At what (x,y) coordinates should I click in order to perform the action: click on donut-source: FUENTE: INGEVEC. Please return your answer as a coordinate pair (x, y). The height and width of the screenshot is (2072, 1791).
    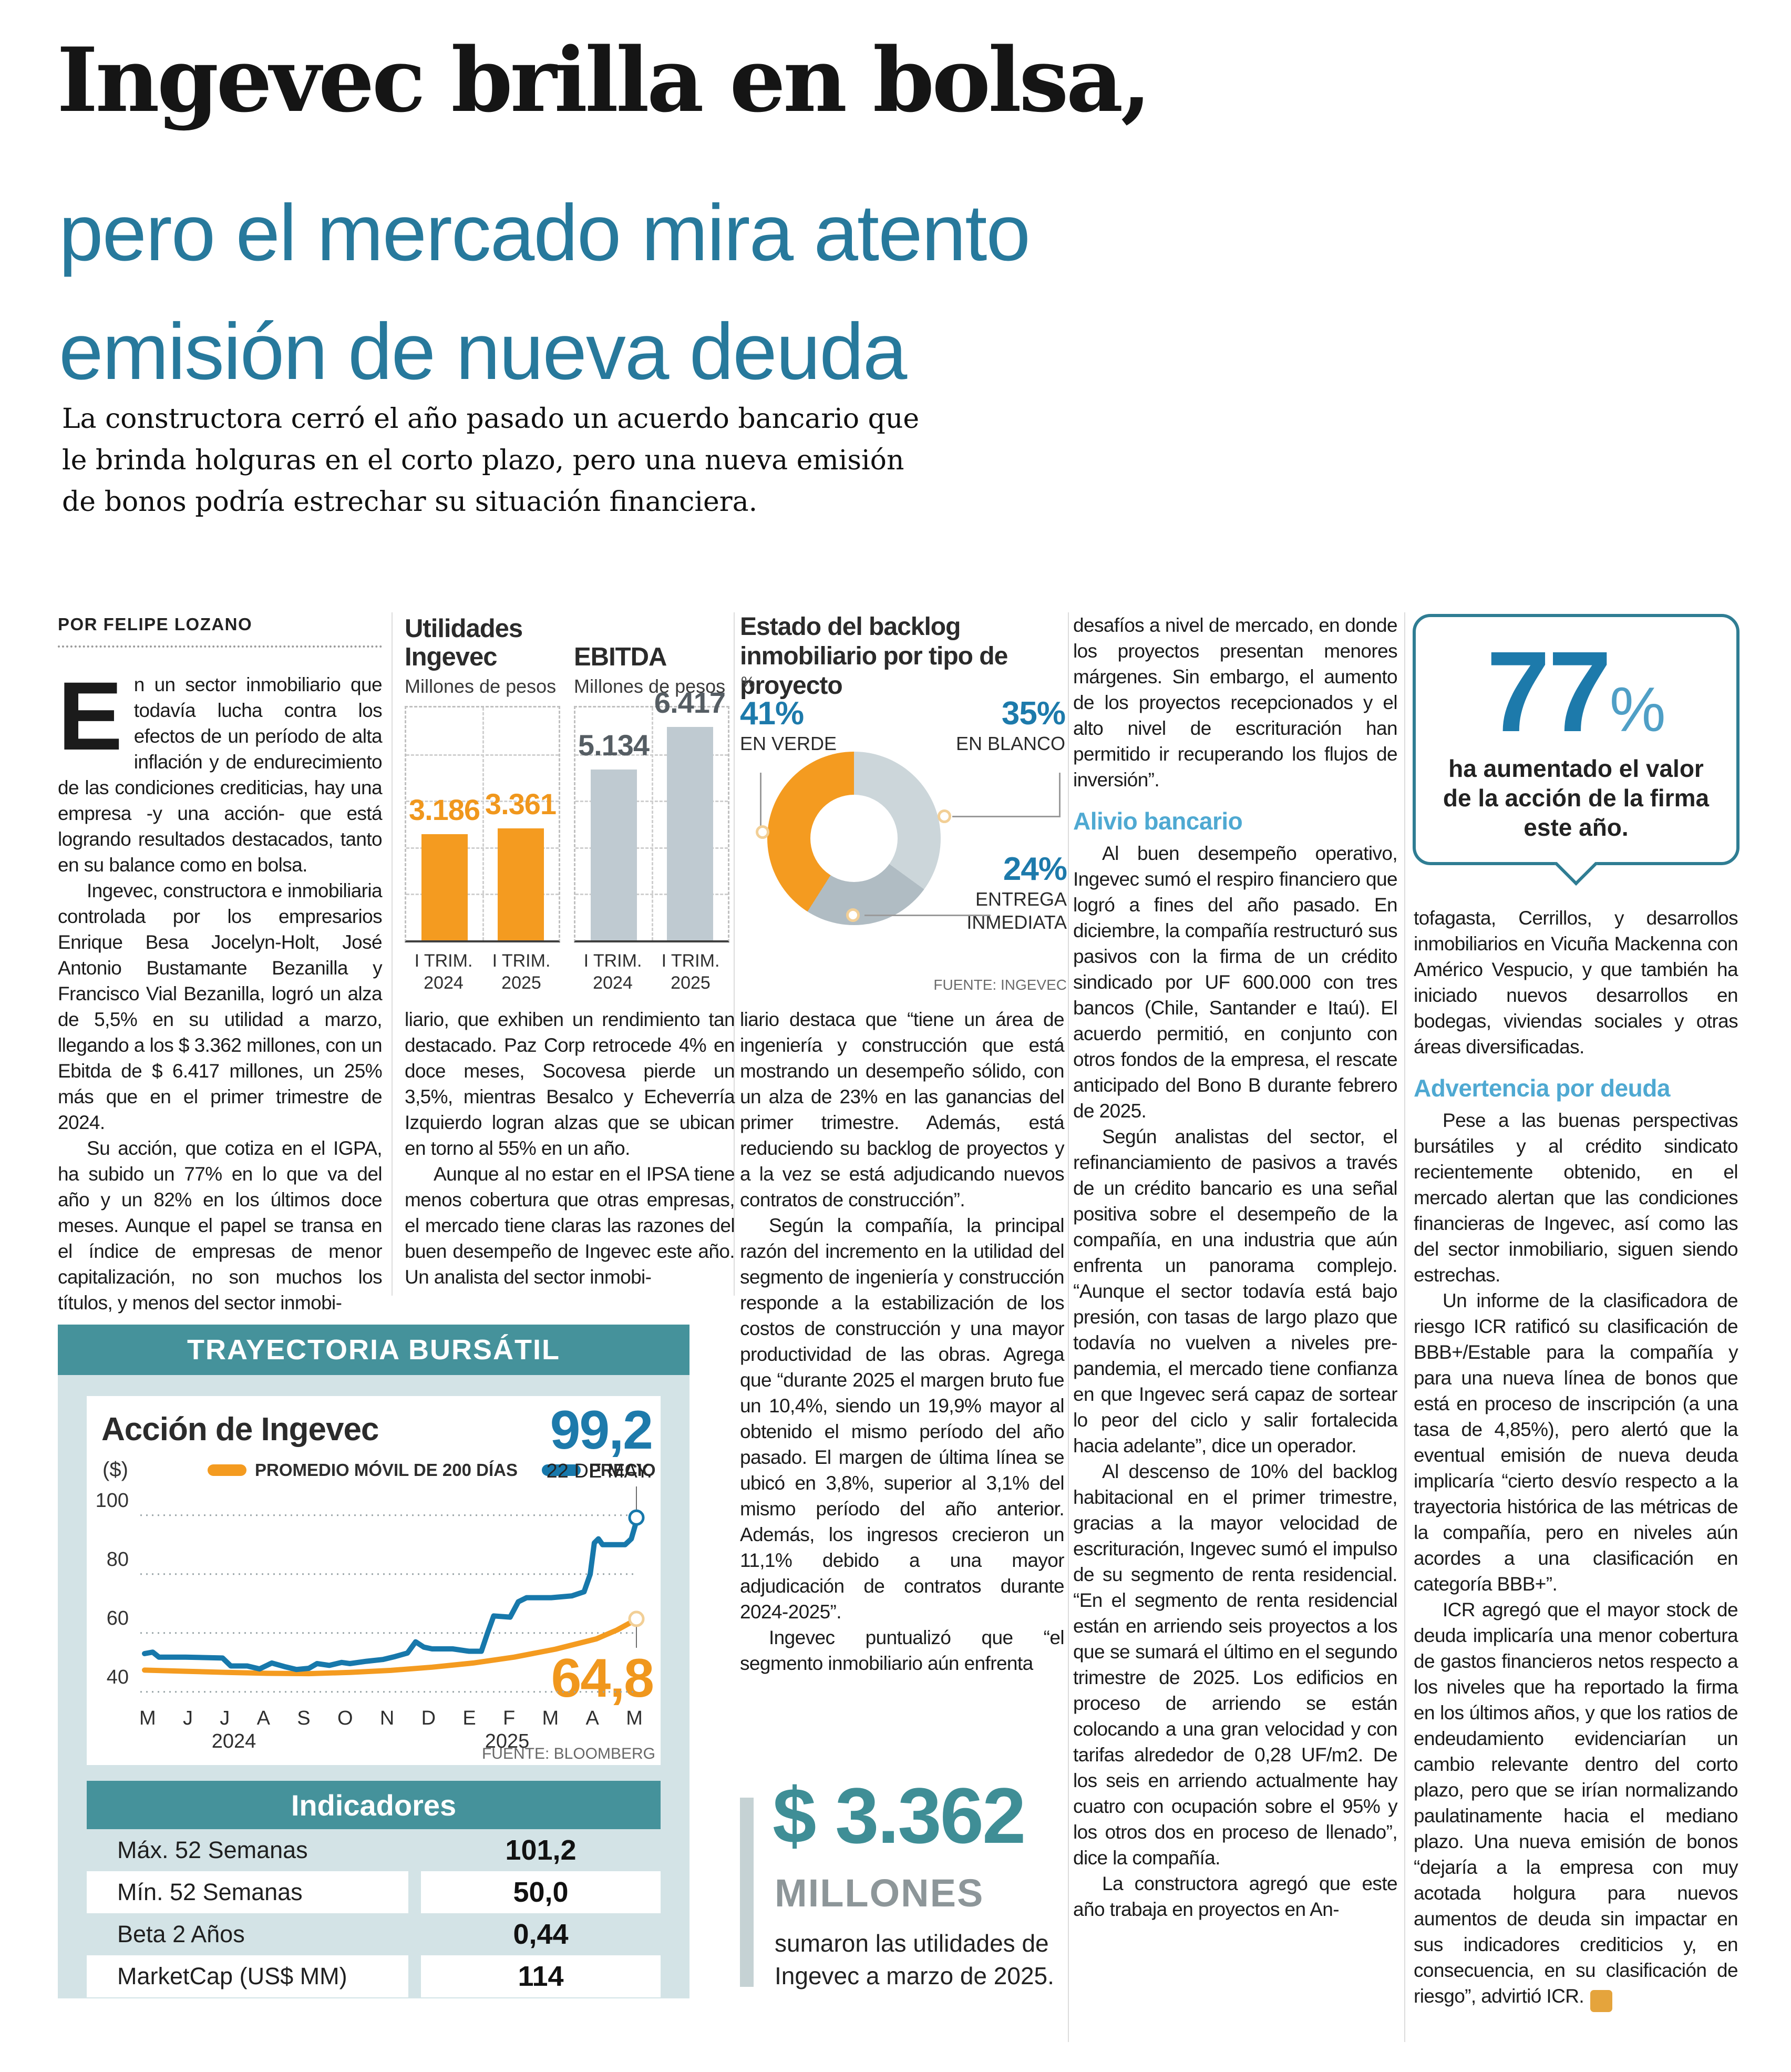
    Looking at the image, I should click on (1000, 985).